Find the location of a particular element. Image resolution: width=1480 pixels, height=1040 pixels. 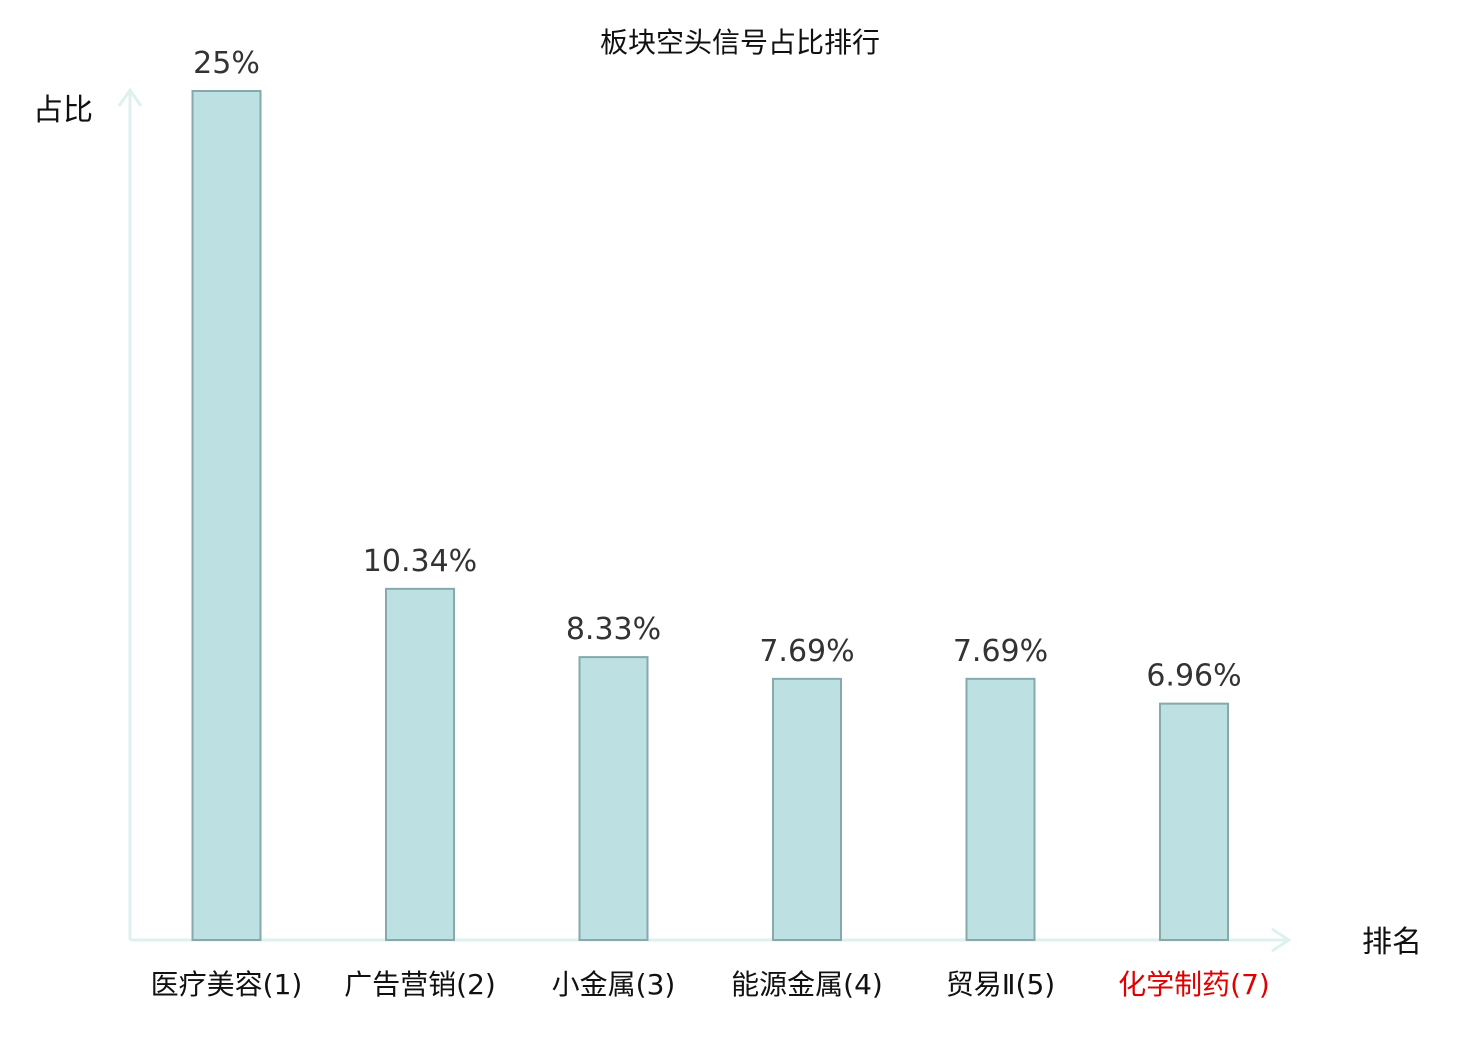

bar-value-label: 25% is located at coordinates (226, 63).